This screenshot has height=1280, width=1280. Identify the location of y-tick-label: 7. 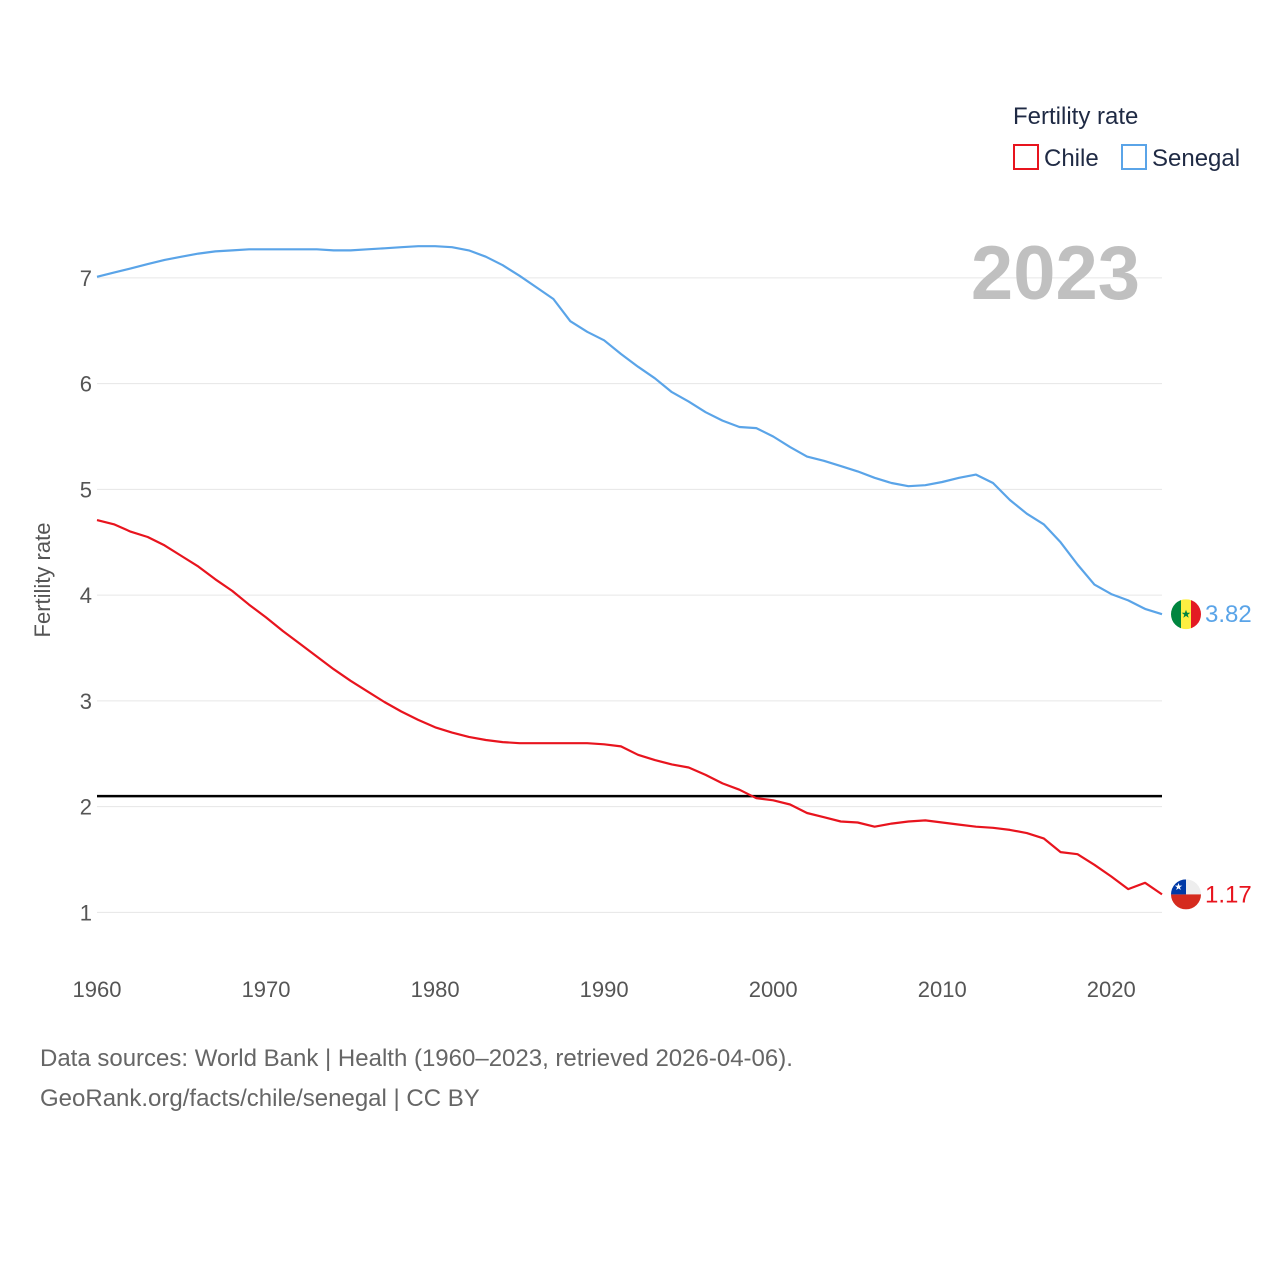
(86, 278).